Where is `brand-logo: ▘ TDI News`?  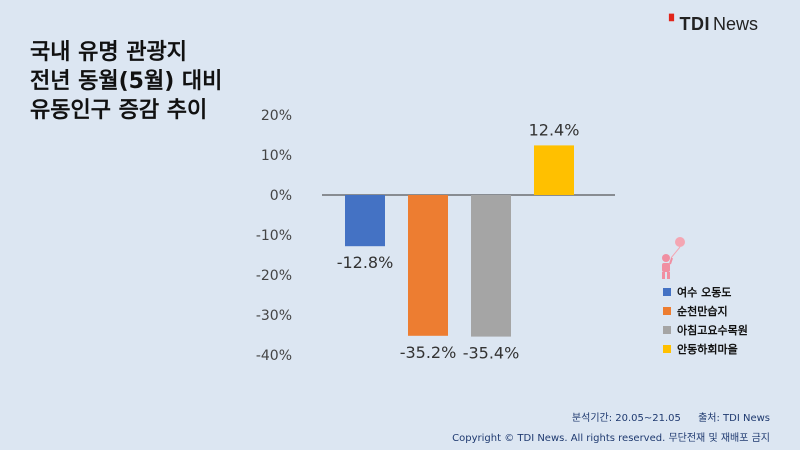 brand-logo: ▘ TDI News is located at coordinates (713, 24).